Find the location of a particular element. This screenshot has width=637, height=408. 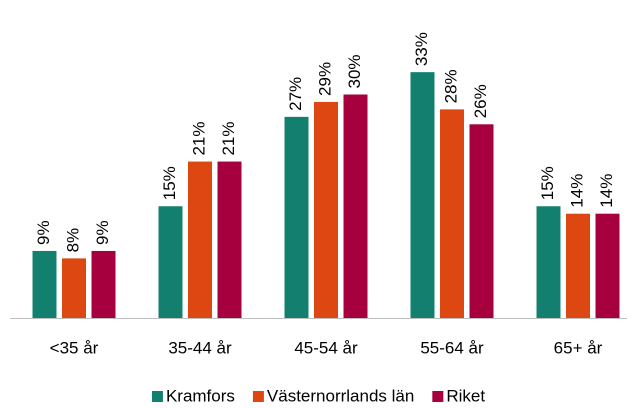

x-tick-label: 55-64 år is located at coordinates (452, 347).